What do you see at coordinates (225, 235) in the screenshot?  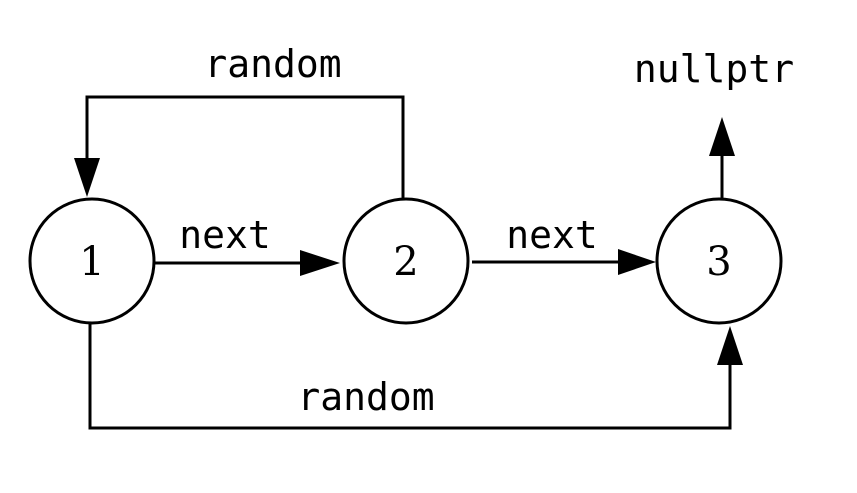 I see `edge-label-next-1-2: next` at bounding box center [225, 235].